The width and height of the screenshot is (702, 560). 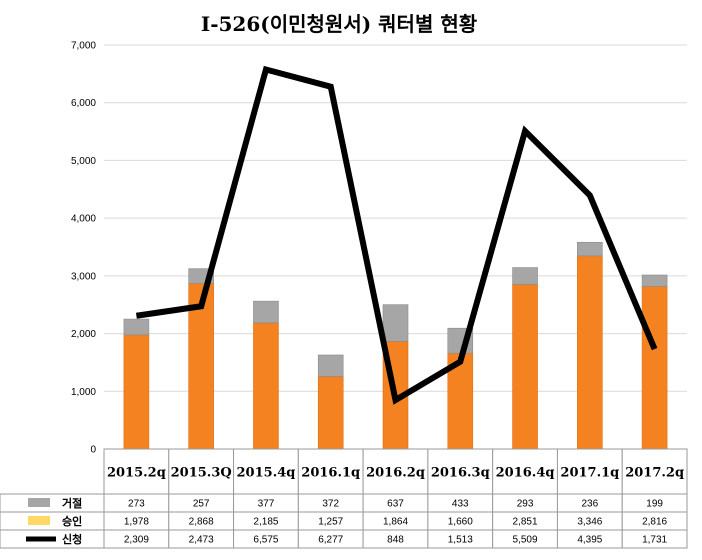 What do you see at coordinates (136, 540) in the screenshot?
I see `data-label: 2,309` at bounding box center [136, 540].